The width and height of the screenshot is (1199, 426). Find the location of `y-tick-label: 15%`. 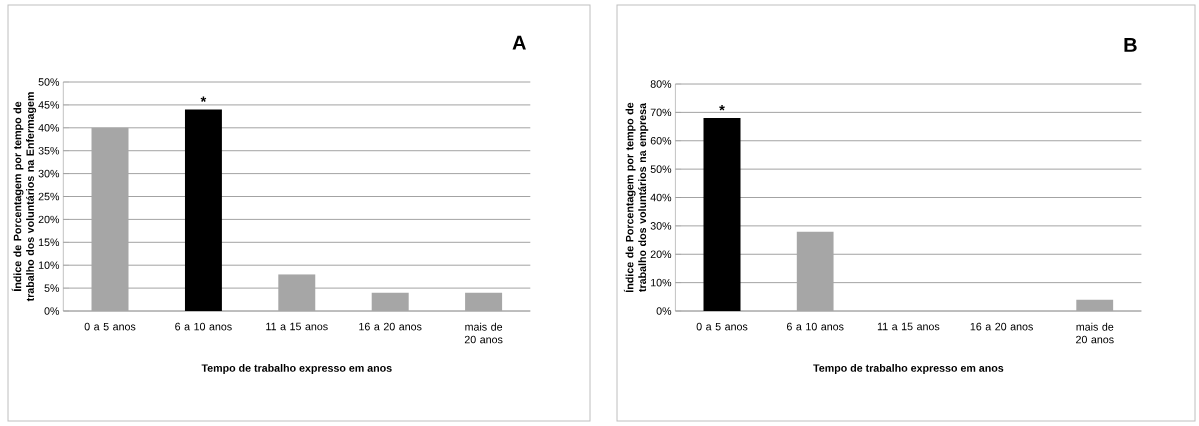

y-tick-label: 15% is located at coordinates (49, 242).